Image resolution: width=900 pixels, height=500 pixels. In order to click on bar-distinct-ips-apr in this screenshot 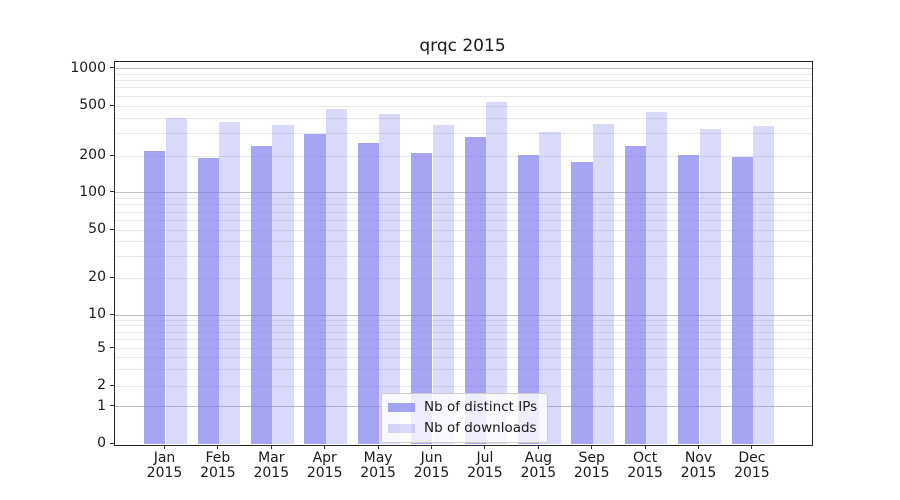, I will do `click(315, 289)`.